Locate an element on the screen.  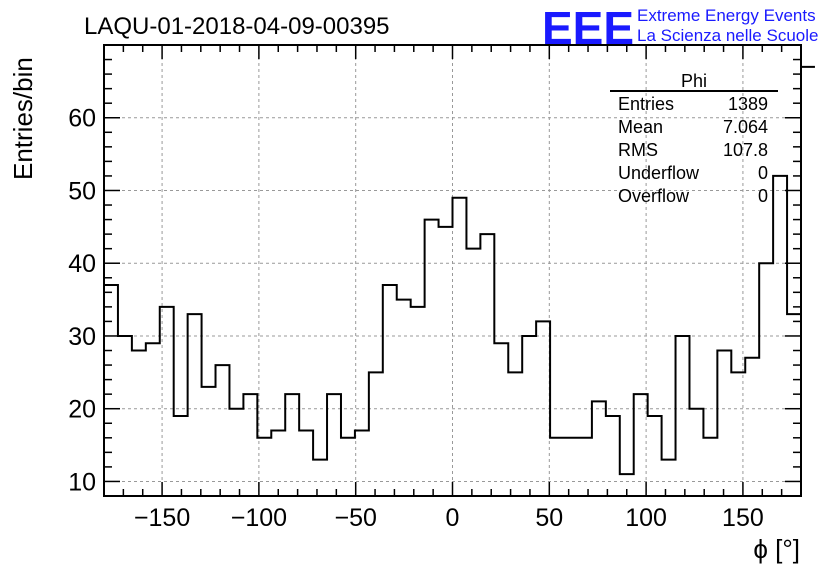
y-tick-label: 30 is located at coordinates (82, 337).